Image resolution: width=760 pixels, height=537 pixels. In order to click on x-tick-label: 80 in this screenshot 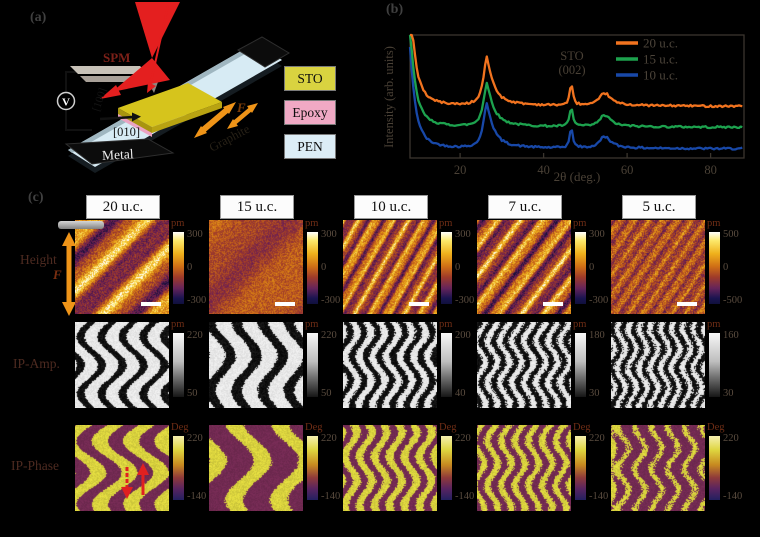, I will do `click(710, 170)`.